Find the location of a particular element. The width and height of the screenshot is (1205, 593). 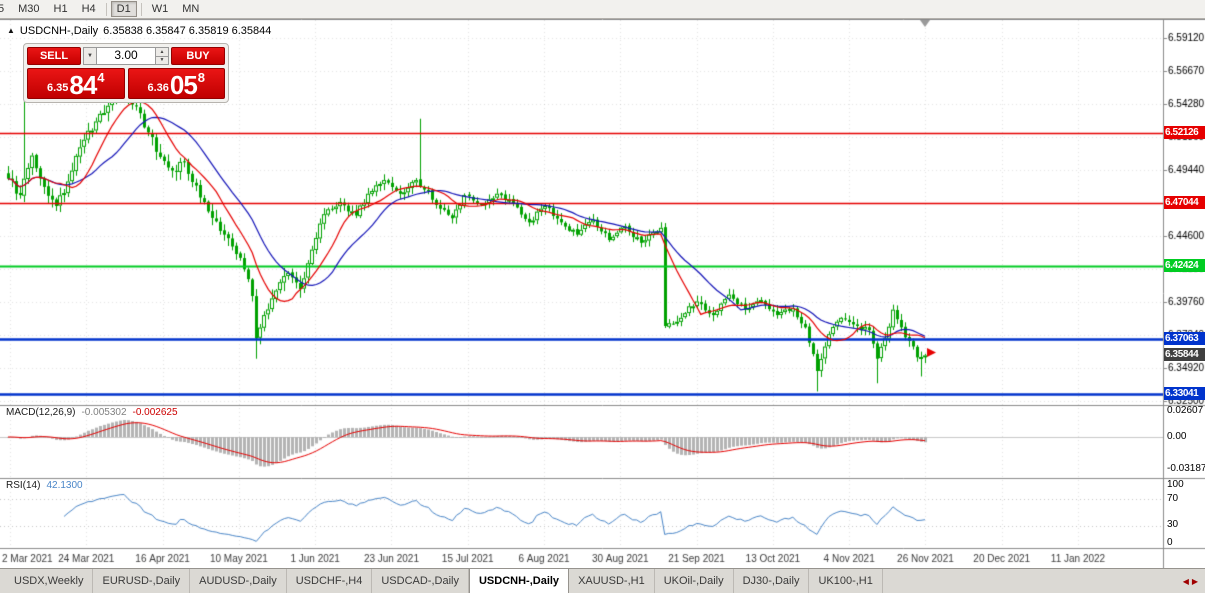

trade-prices-row: 6.35 84 4 6.36 05 8 is located at coordinates (126, 83).